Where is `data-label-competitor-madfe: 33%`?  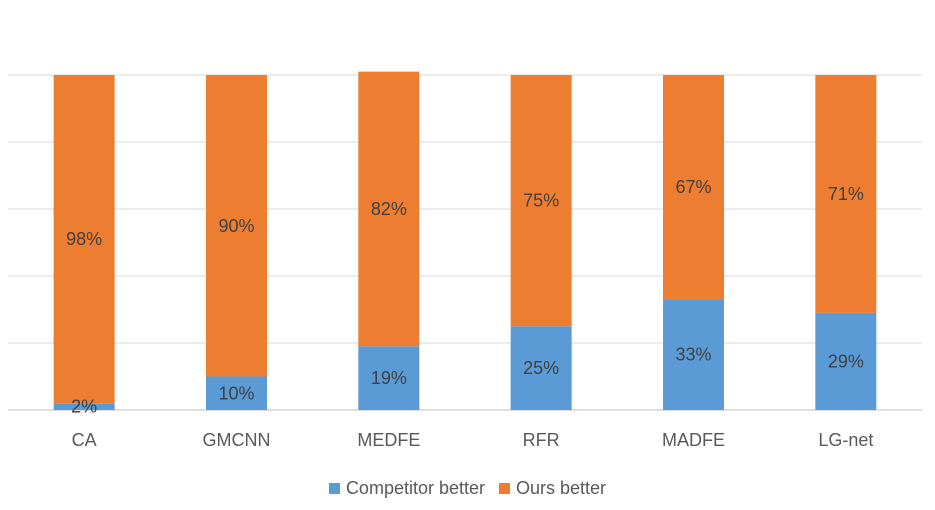
data-label-competitor-madfe: 33% is located at coordinates (693, 355).